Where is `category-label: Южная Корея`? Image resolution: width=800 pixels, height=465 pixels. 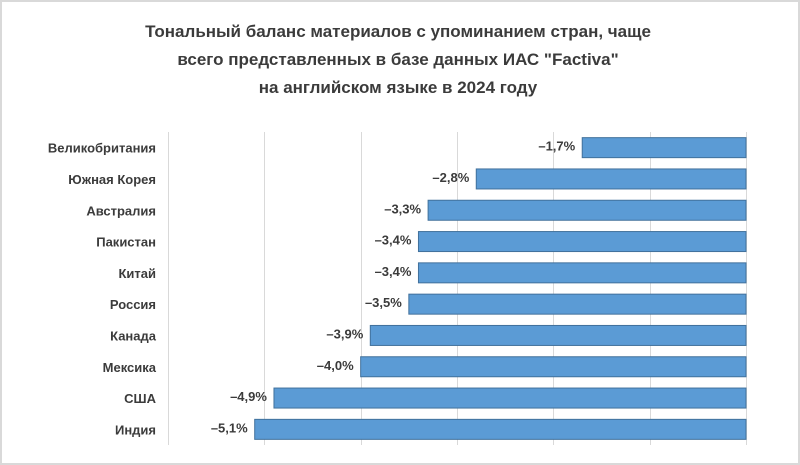 category-label: Южная Корея is located at coordinates (112, 179).